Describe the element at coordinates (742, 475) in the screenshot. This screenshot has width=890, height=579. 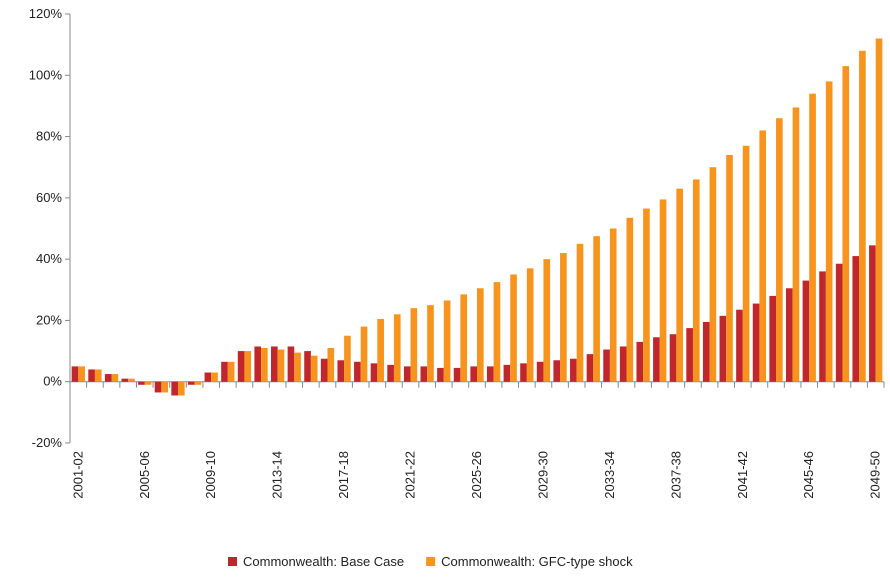
I see `x-tick-label: 2041-42` at that location.